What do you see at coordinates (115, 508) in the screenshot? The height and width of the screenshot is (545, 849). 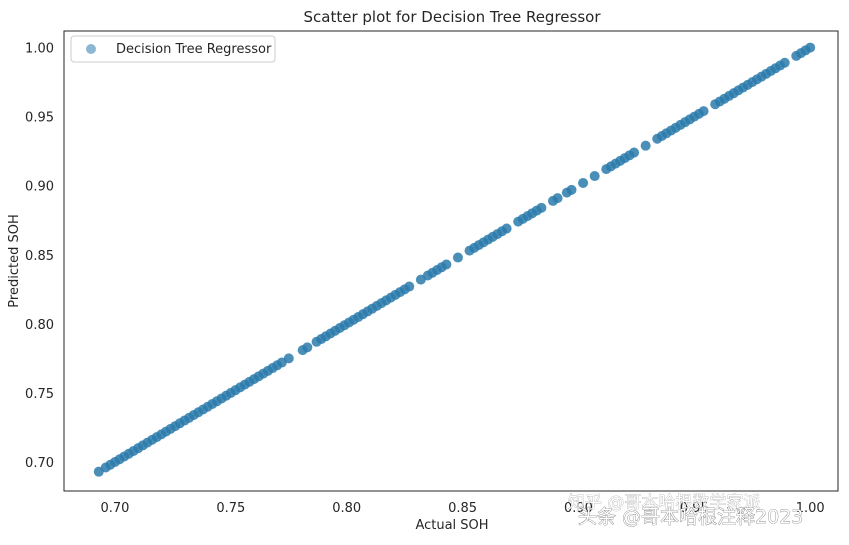 I see `x-tick-label: 0.70` at bounding box center [115, 508].